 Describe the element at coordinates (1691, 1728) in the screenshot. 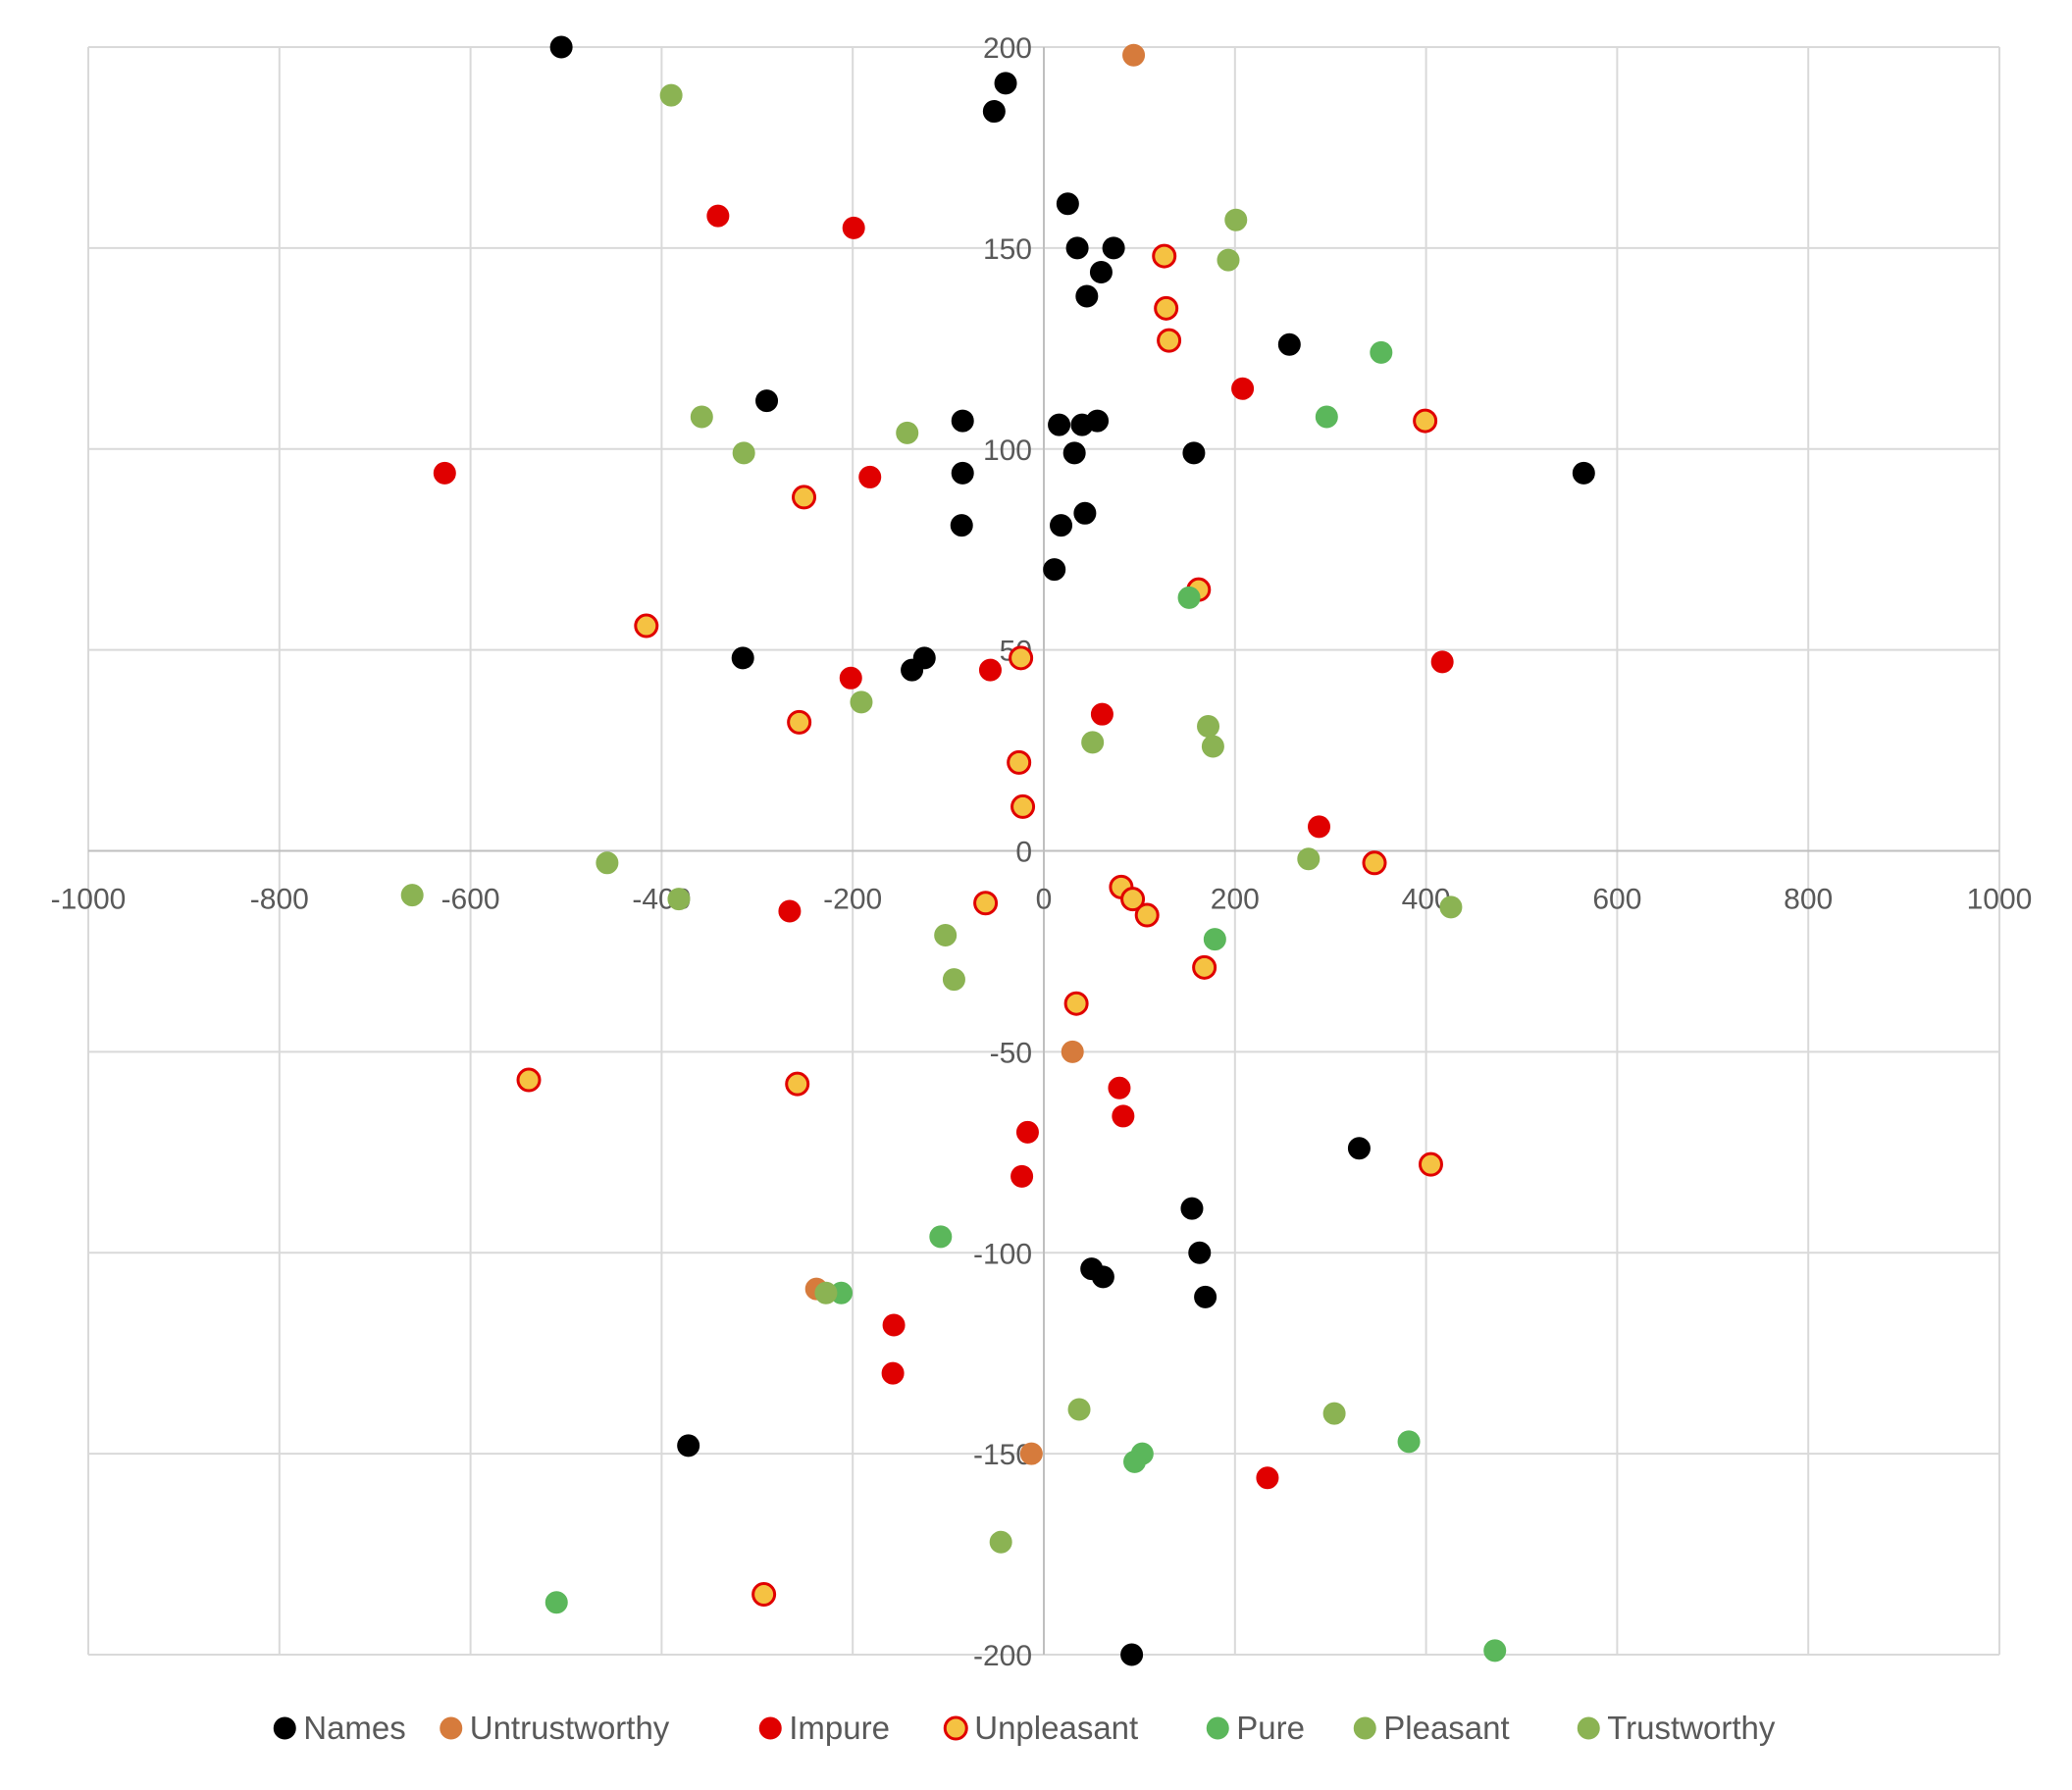

I see `legend-label-trustworthy: Trustworthy` at that location.